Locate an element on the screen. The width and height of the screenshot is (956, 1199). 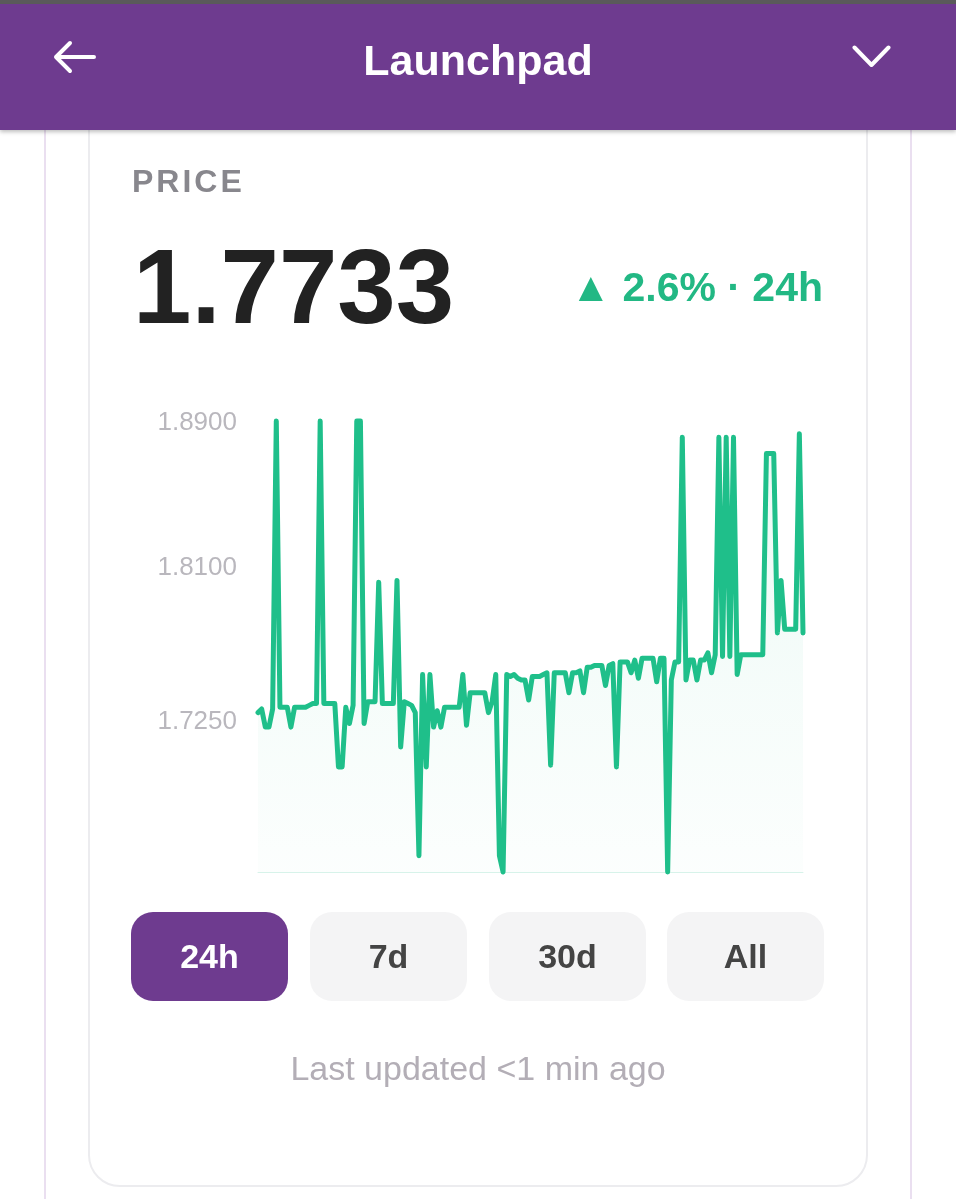
chart-subtitle: PRICE is located at coordinates (188, 181).